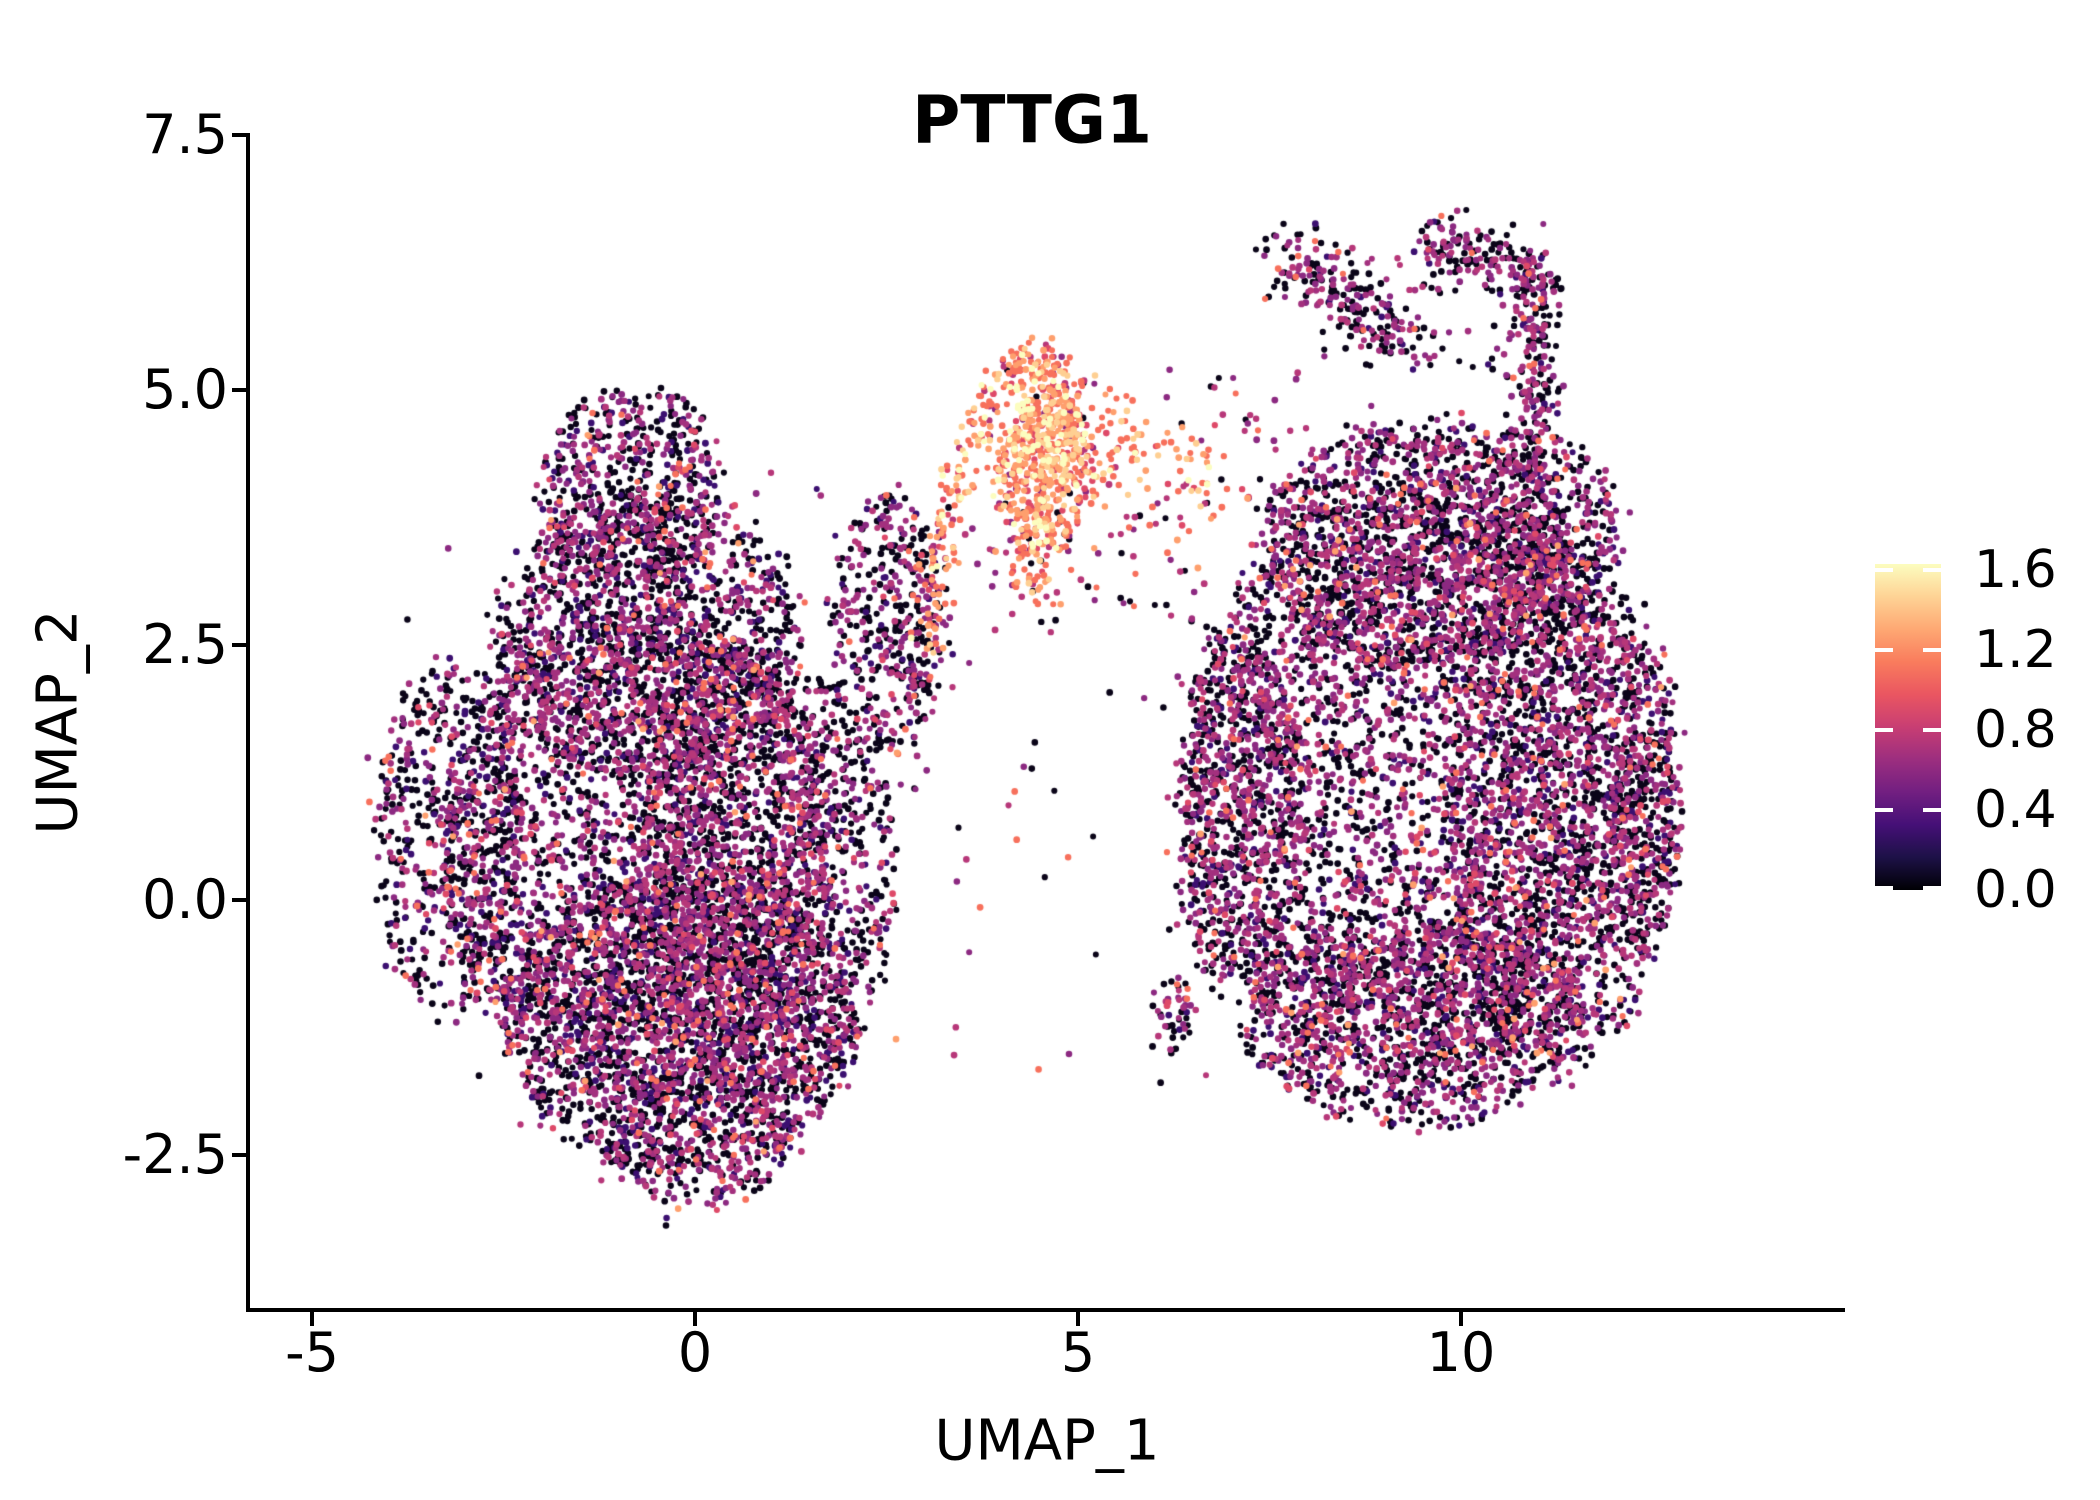 This screenshot has height=1500, width=2100. I want to click on colorbar-tick-label: 0.0, so click(2015, 890).